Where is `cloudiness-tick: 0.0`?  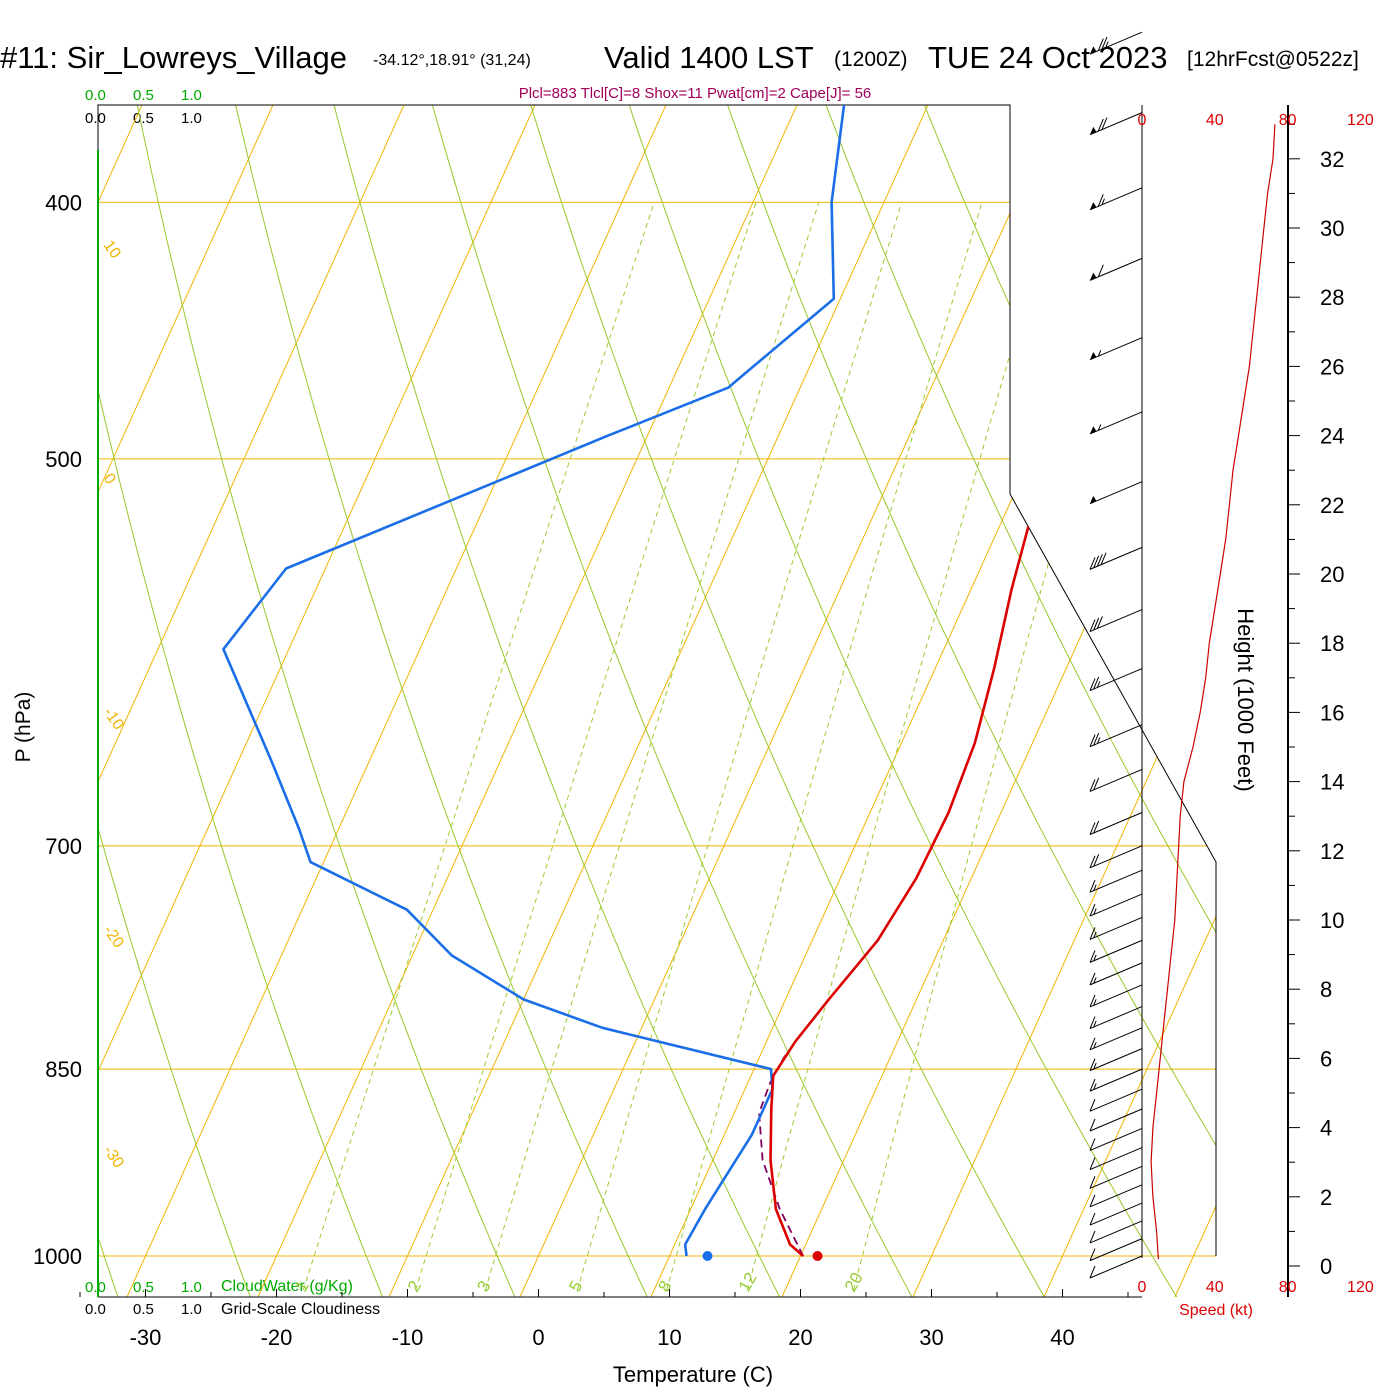 cloudiness-tick: 0.0 is located at coordinates (95, 118).